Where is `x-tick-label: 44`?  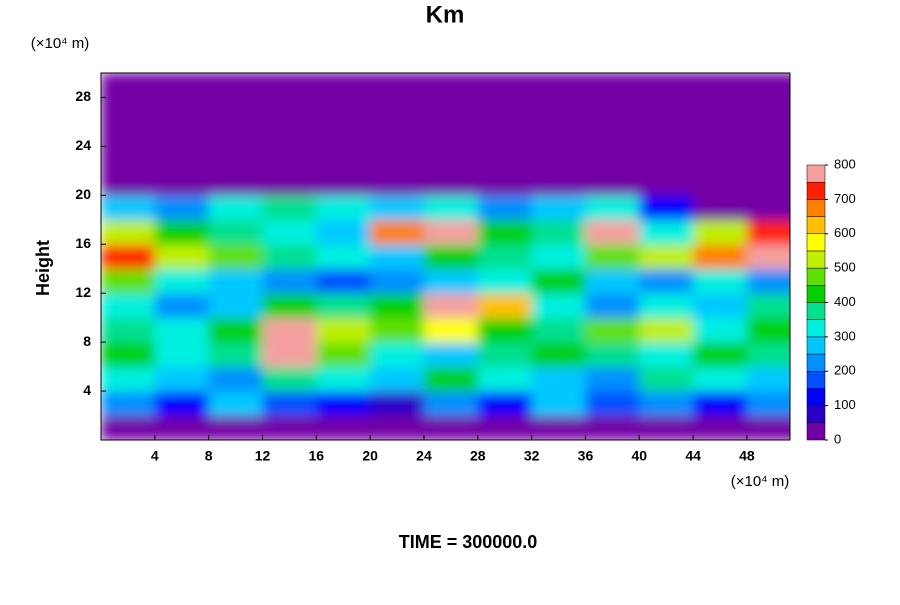 x-tick-label: 44 is located at coordinates (693, 456).